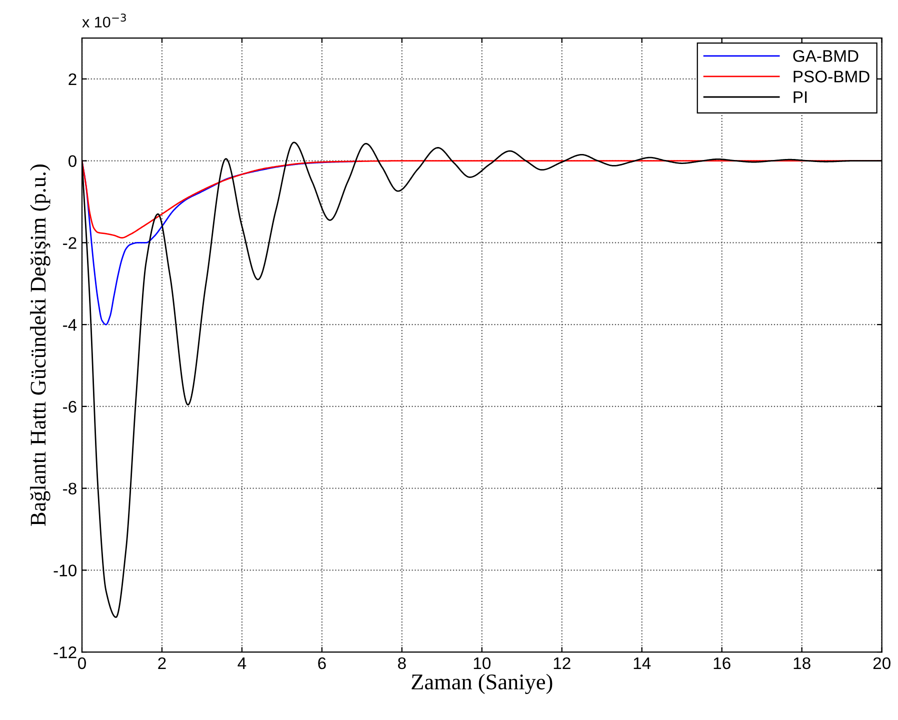 This screenshot has height=720, width=898. What do you see at coordinates (70, 325) in the screenshot?
I see `y-tick-label: -4` at bounding box center [70, 325].